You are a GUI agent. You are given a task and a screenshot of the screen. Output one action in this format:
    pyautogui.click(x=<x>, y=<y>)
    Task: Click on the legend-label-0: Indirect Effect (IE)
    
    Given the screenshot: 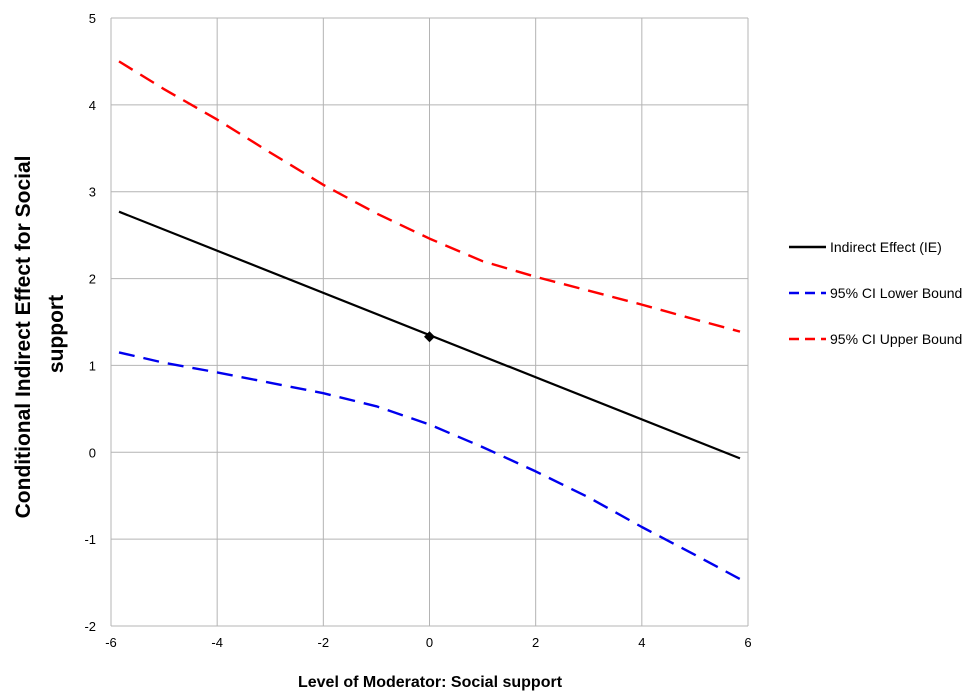 What is the action you would take?
    pyautogui.click(x=886, y=247)
    